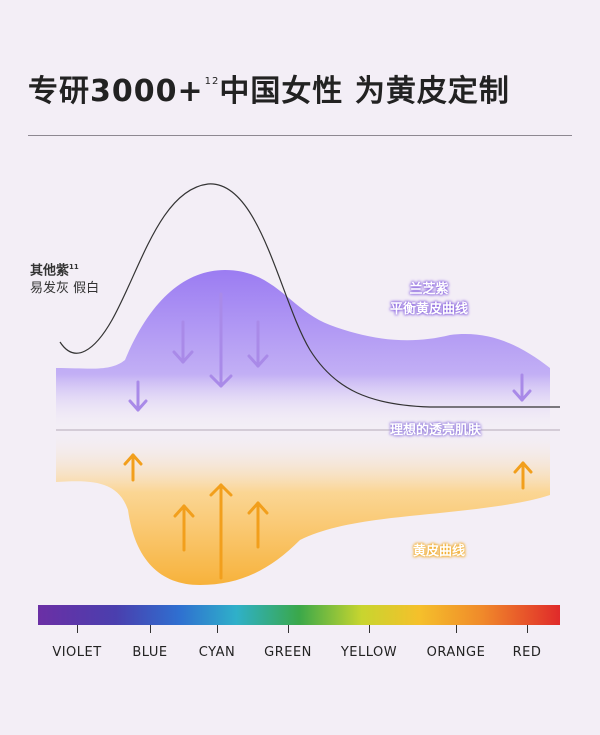  What do you see at coordinates (439, 551) in the screenshot?
I see `yellow-skin-label: 黄皮曲线` at bounding box center [439, 551].